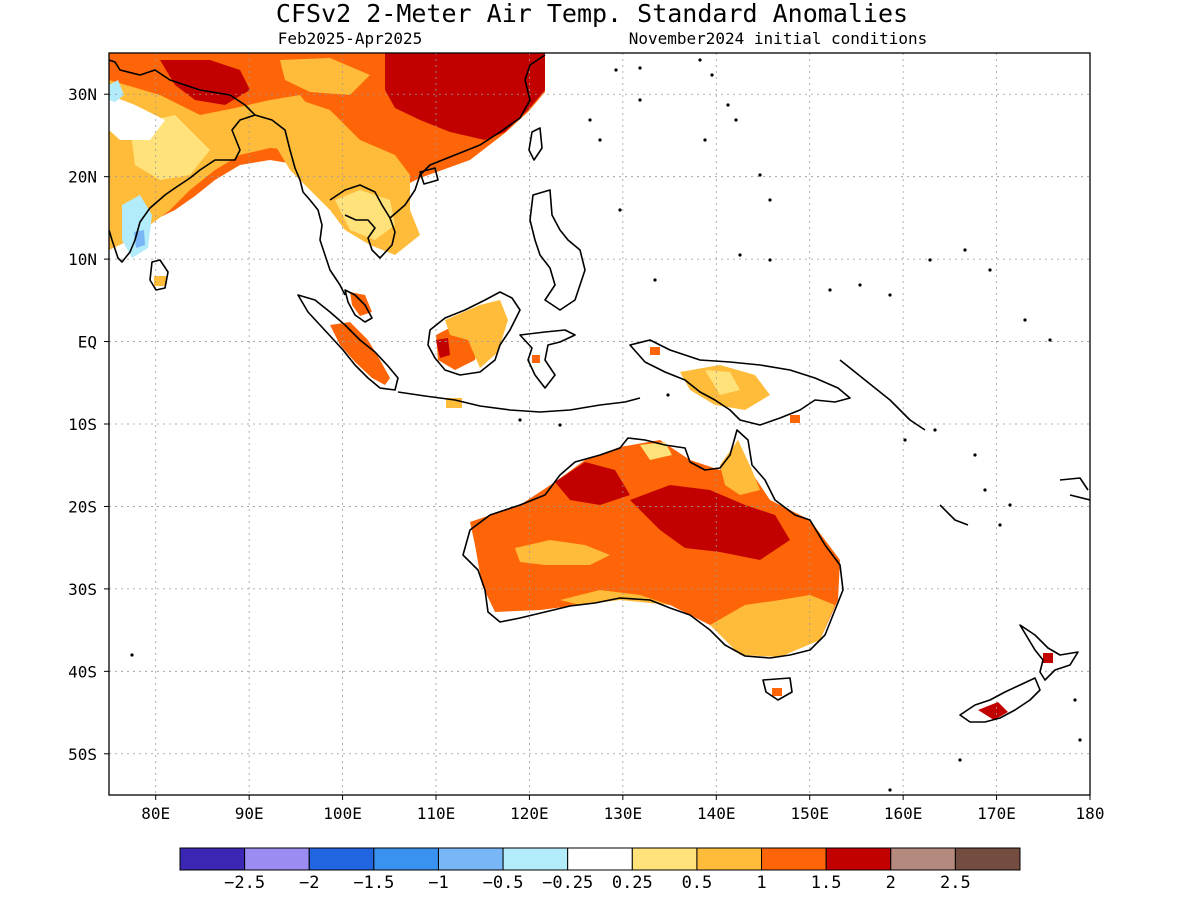  What do you see at coordinates (373, 883) in the screenshot?
I see `colorbar-label: −1.5` at bounding box center [373, 883].